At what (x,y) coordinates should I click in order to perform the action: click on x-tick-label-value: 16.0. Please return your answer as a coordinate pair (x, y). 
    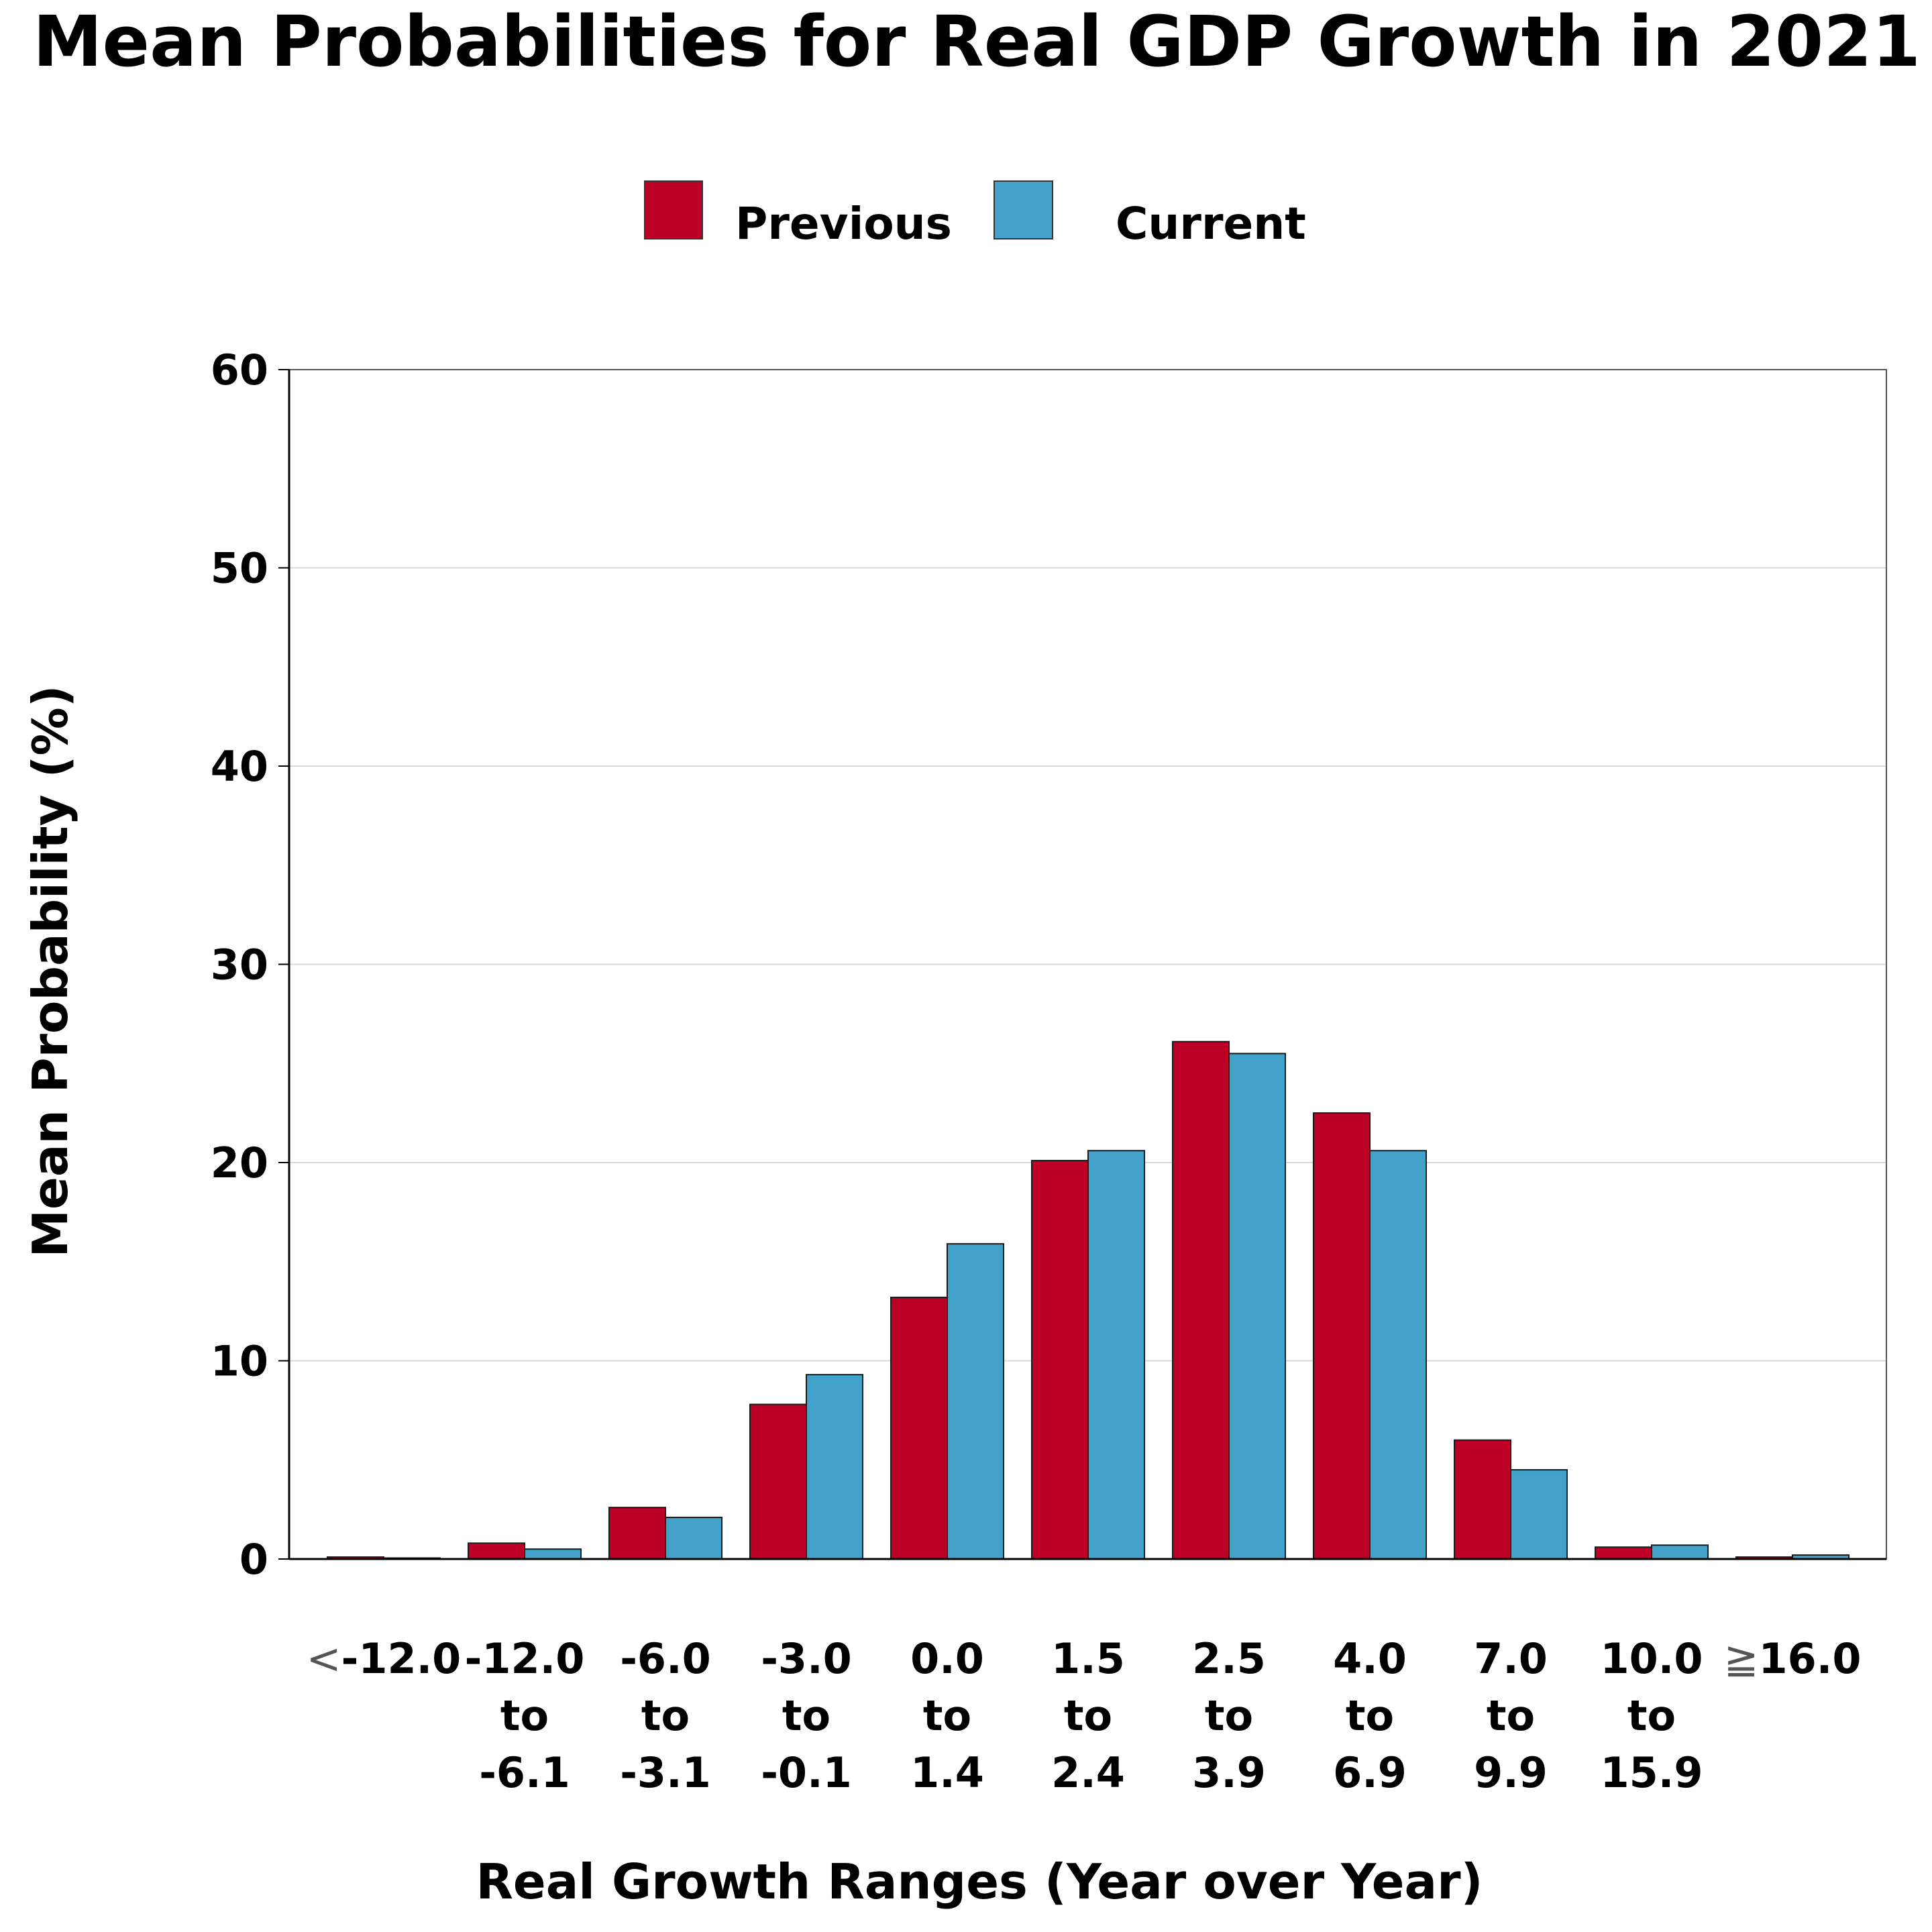
    Looking at the image, I should click on (1809, 1658).